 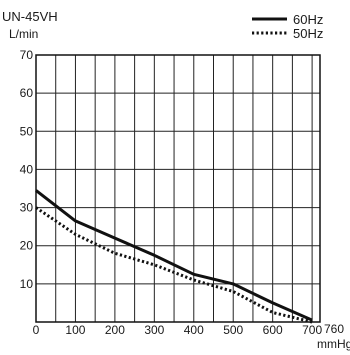 What do you see at coordinates (334, 329) in the screenshot?
I see `x-extra-tick-label: 760` at bounding box center [334, 329].